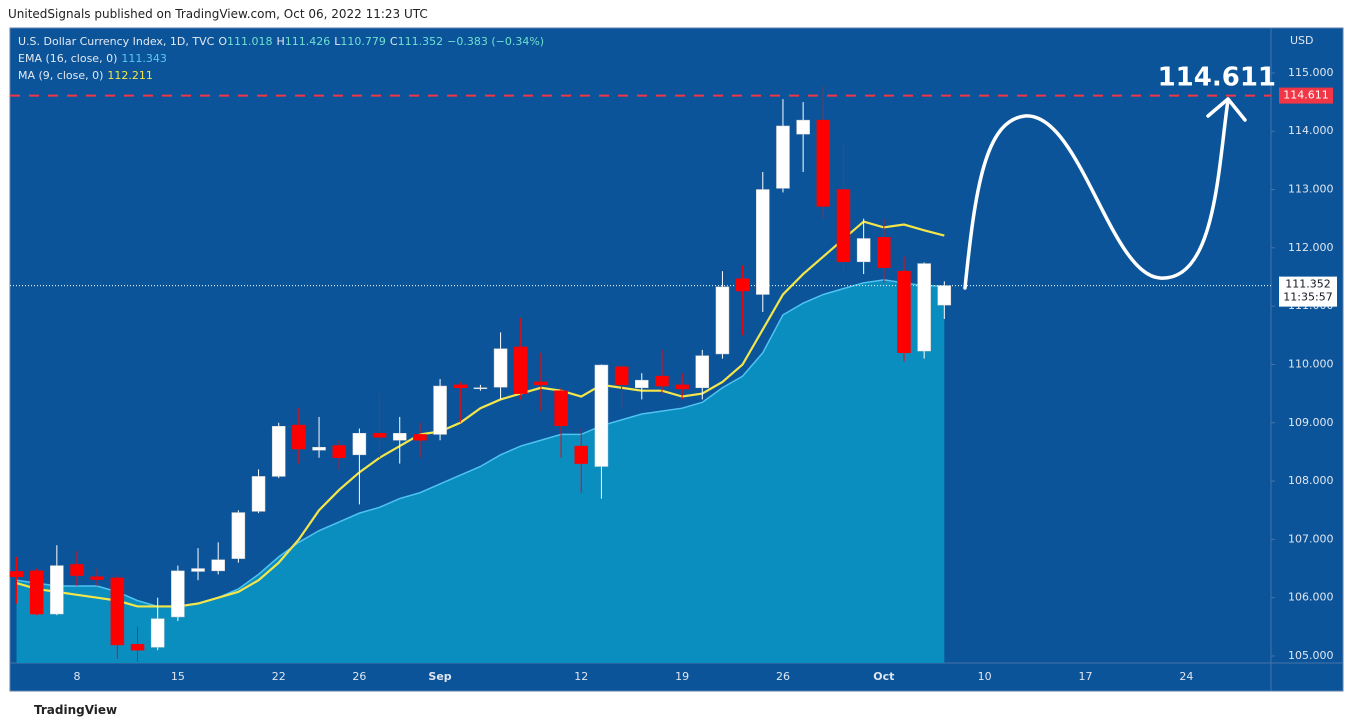 The width and height of the screenshot is (1354, 727). What do you see at coordinates (1308, 284) in the screenshot?
I see `price-tag-label: 111.352` at bounding box center [1308, 284].